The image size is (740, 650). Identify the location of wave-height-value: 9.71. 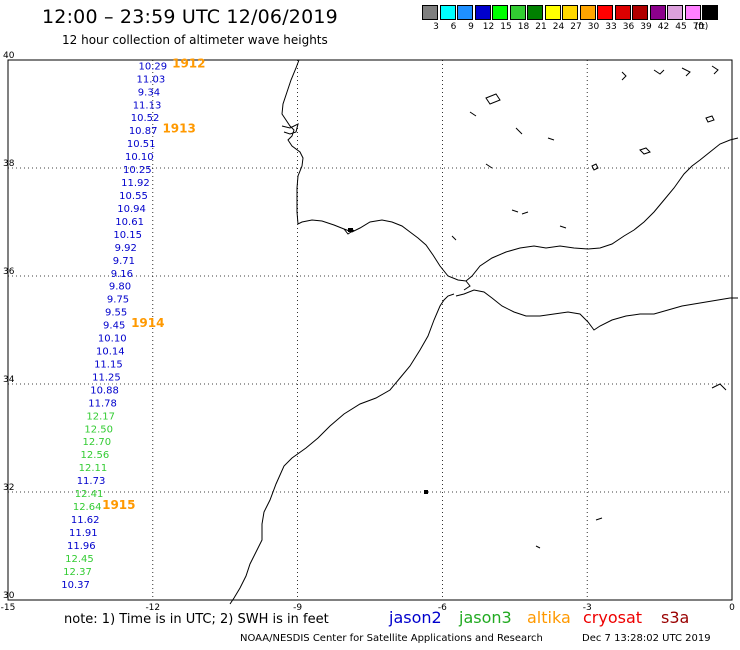
(124, 261).